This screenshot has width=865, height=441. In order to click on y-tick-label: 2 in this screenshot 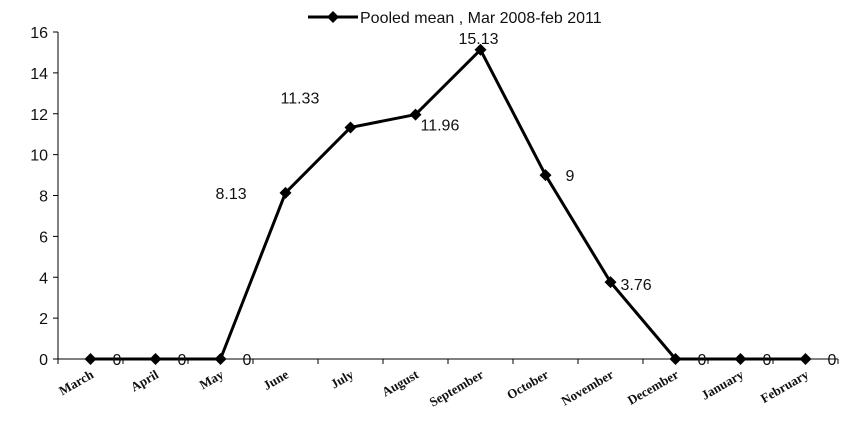, I will do `click(43, 319)`.